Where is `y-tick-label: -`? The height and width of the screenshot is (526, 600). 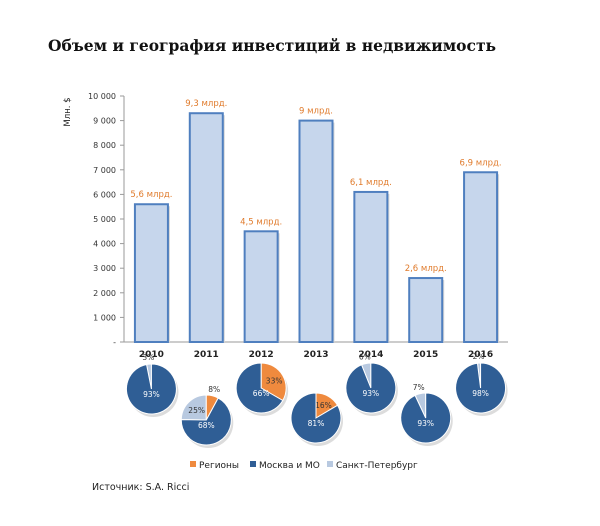 y-tick-label: - is located at coordinates (114, 342).